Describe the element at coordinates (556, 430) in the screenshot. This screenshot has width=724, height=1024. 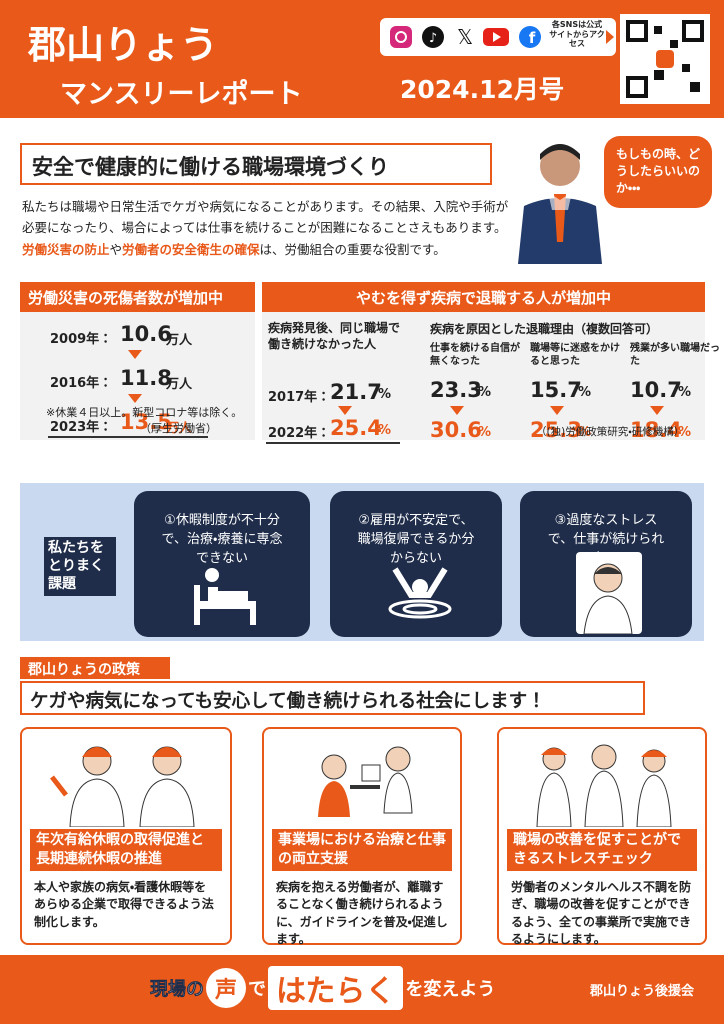
I see `value-after: 25.3` at that location.